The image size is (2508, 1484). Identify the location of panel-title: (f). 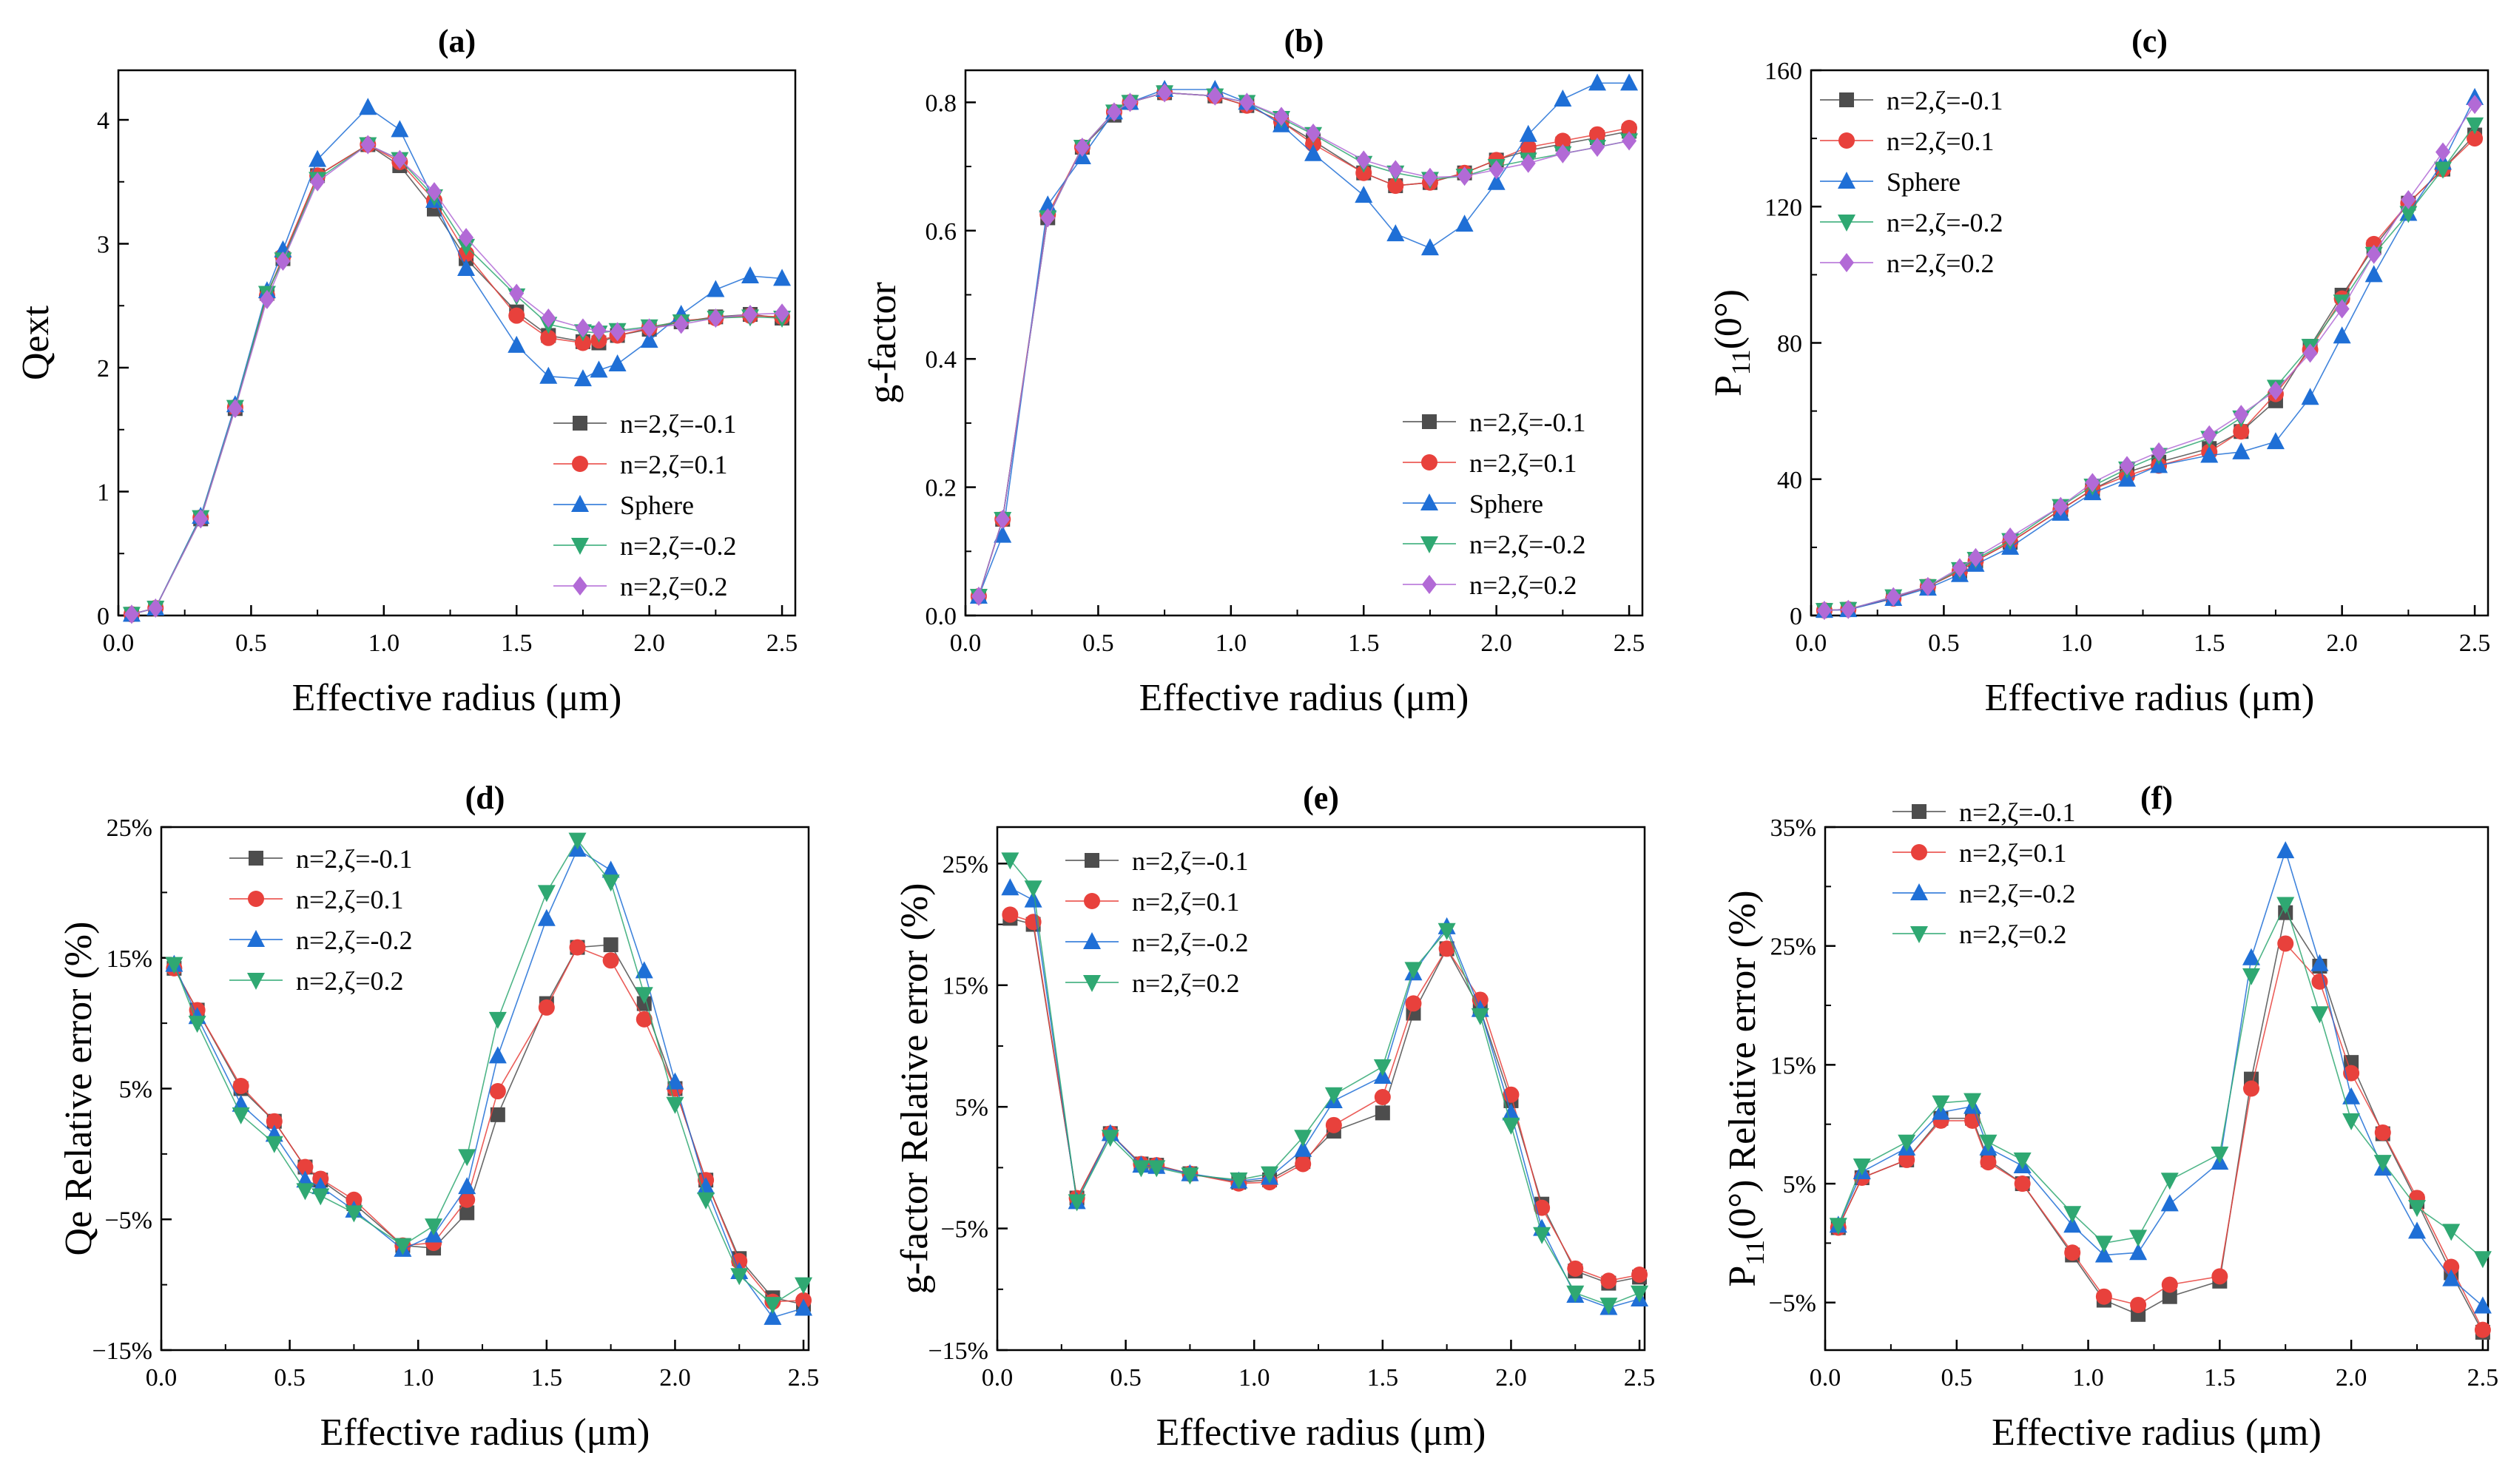
(2156, 798).